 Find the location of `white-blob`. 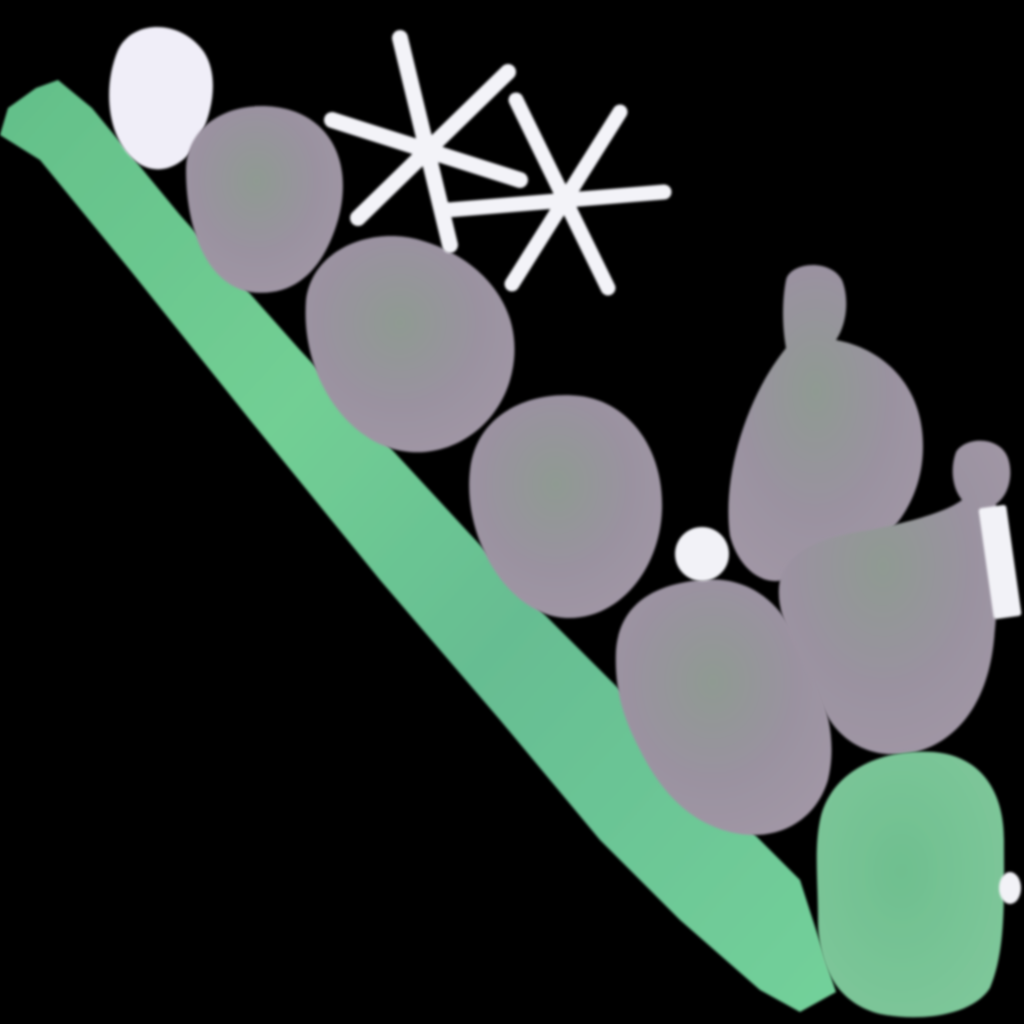

white-blob is located at coordinates (161, 98).